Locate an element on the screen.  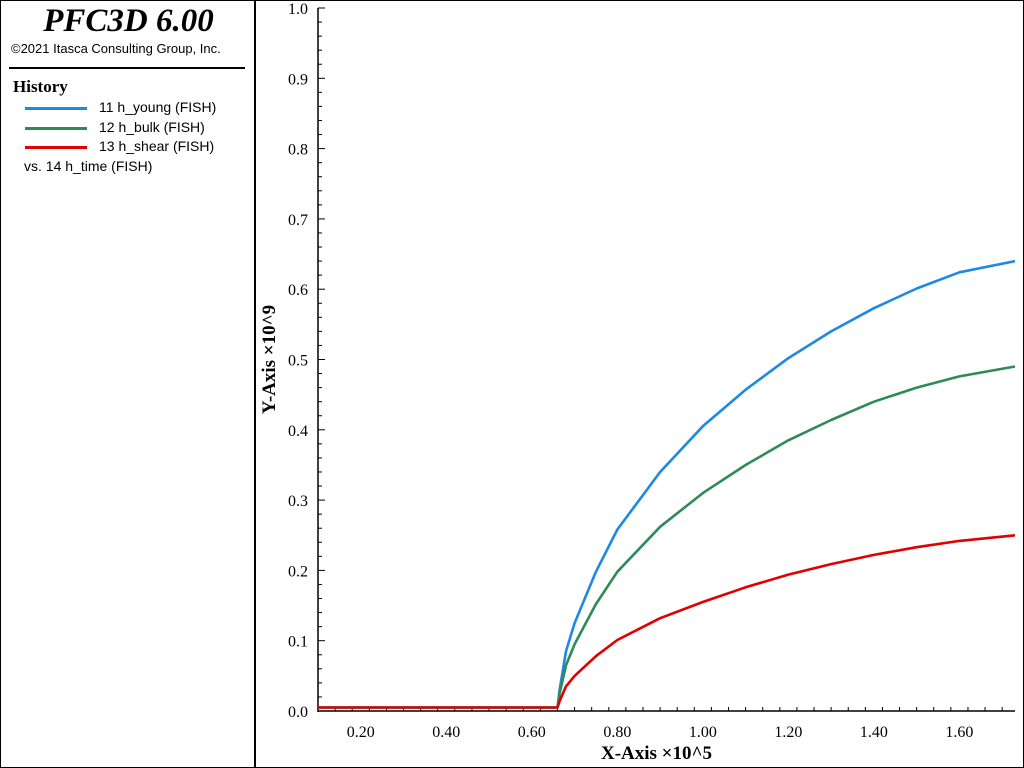
legend-label-young: 11 h_young (FISH) is located at coordinates (158, 107).